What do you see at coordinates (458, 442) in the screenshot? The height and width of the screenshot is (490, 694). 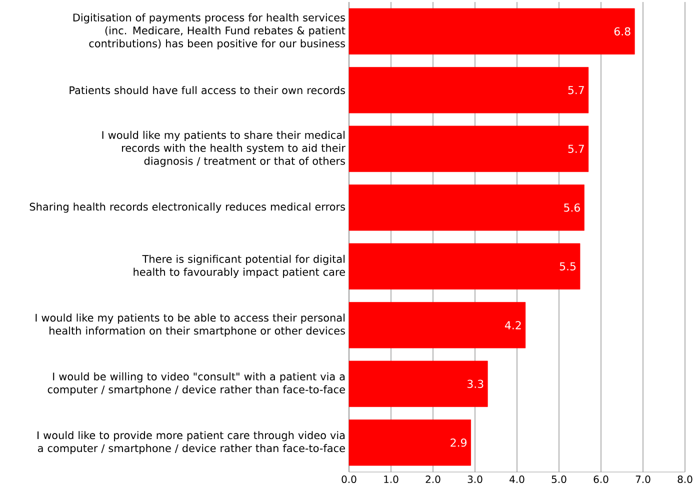 I see `data-label: 2.9` at bounding box center [458, 442].